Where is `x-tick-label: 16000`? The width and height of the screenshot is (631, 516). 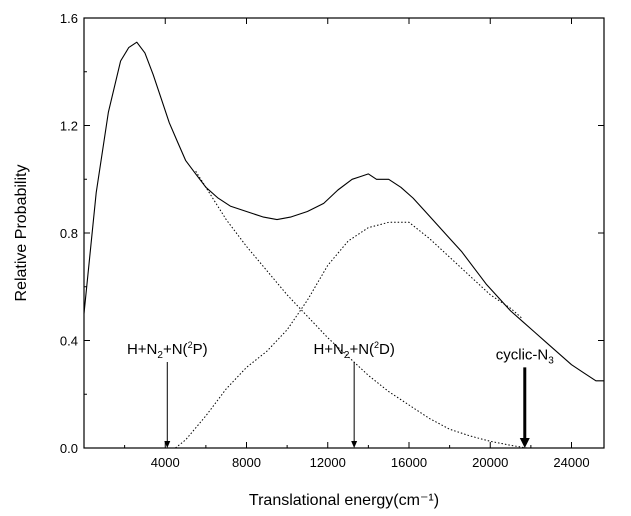
x-tick-label: 16000 is located at coordinates (409, 462).